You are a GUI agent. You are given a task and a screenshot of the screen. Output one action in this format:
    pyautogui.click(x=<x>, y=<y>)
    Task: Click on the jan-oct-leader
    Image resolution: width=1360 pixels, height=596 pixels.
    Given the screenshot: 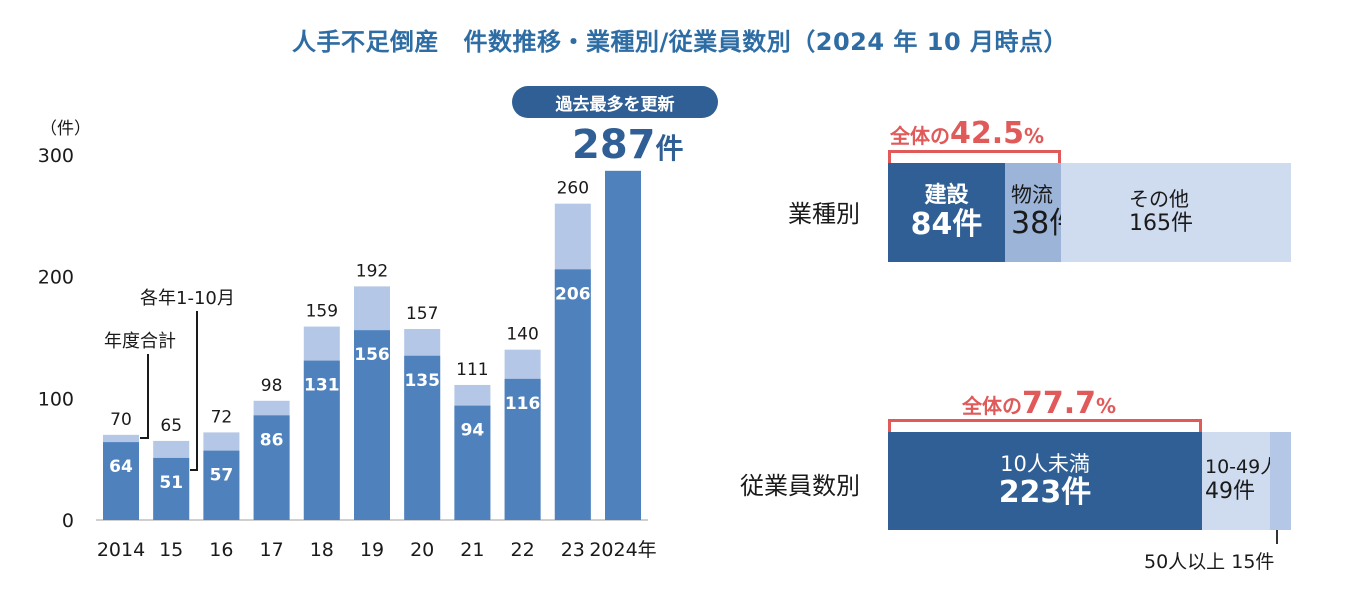 What is the action you would take?
    pyautogui.click(x=194, y=391)
    